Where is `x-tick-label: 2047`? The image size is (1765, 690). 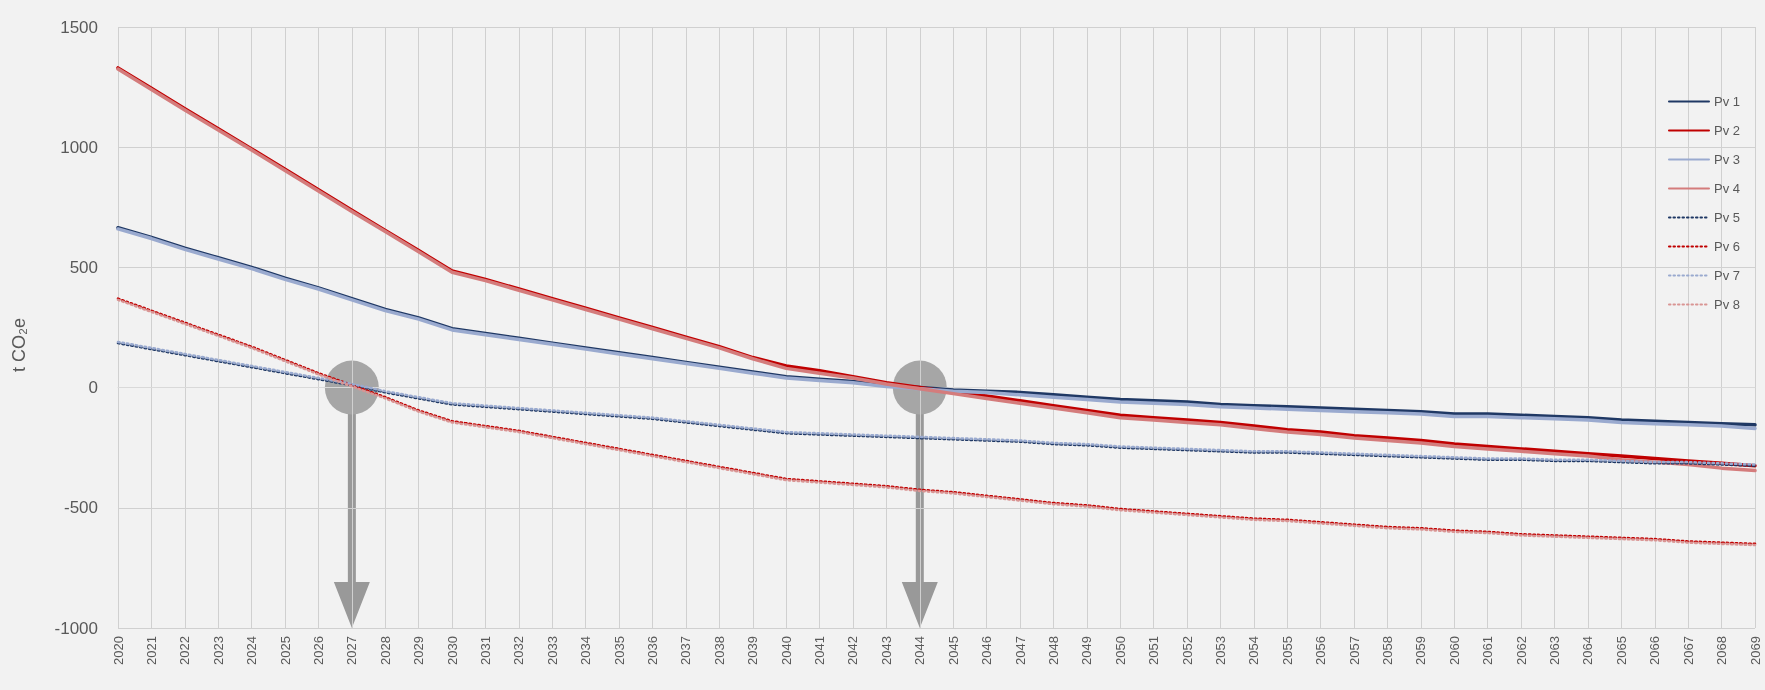 x-tick-label: 2047 is located at coordinates (1020, 650).